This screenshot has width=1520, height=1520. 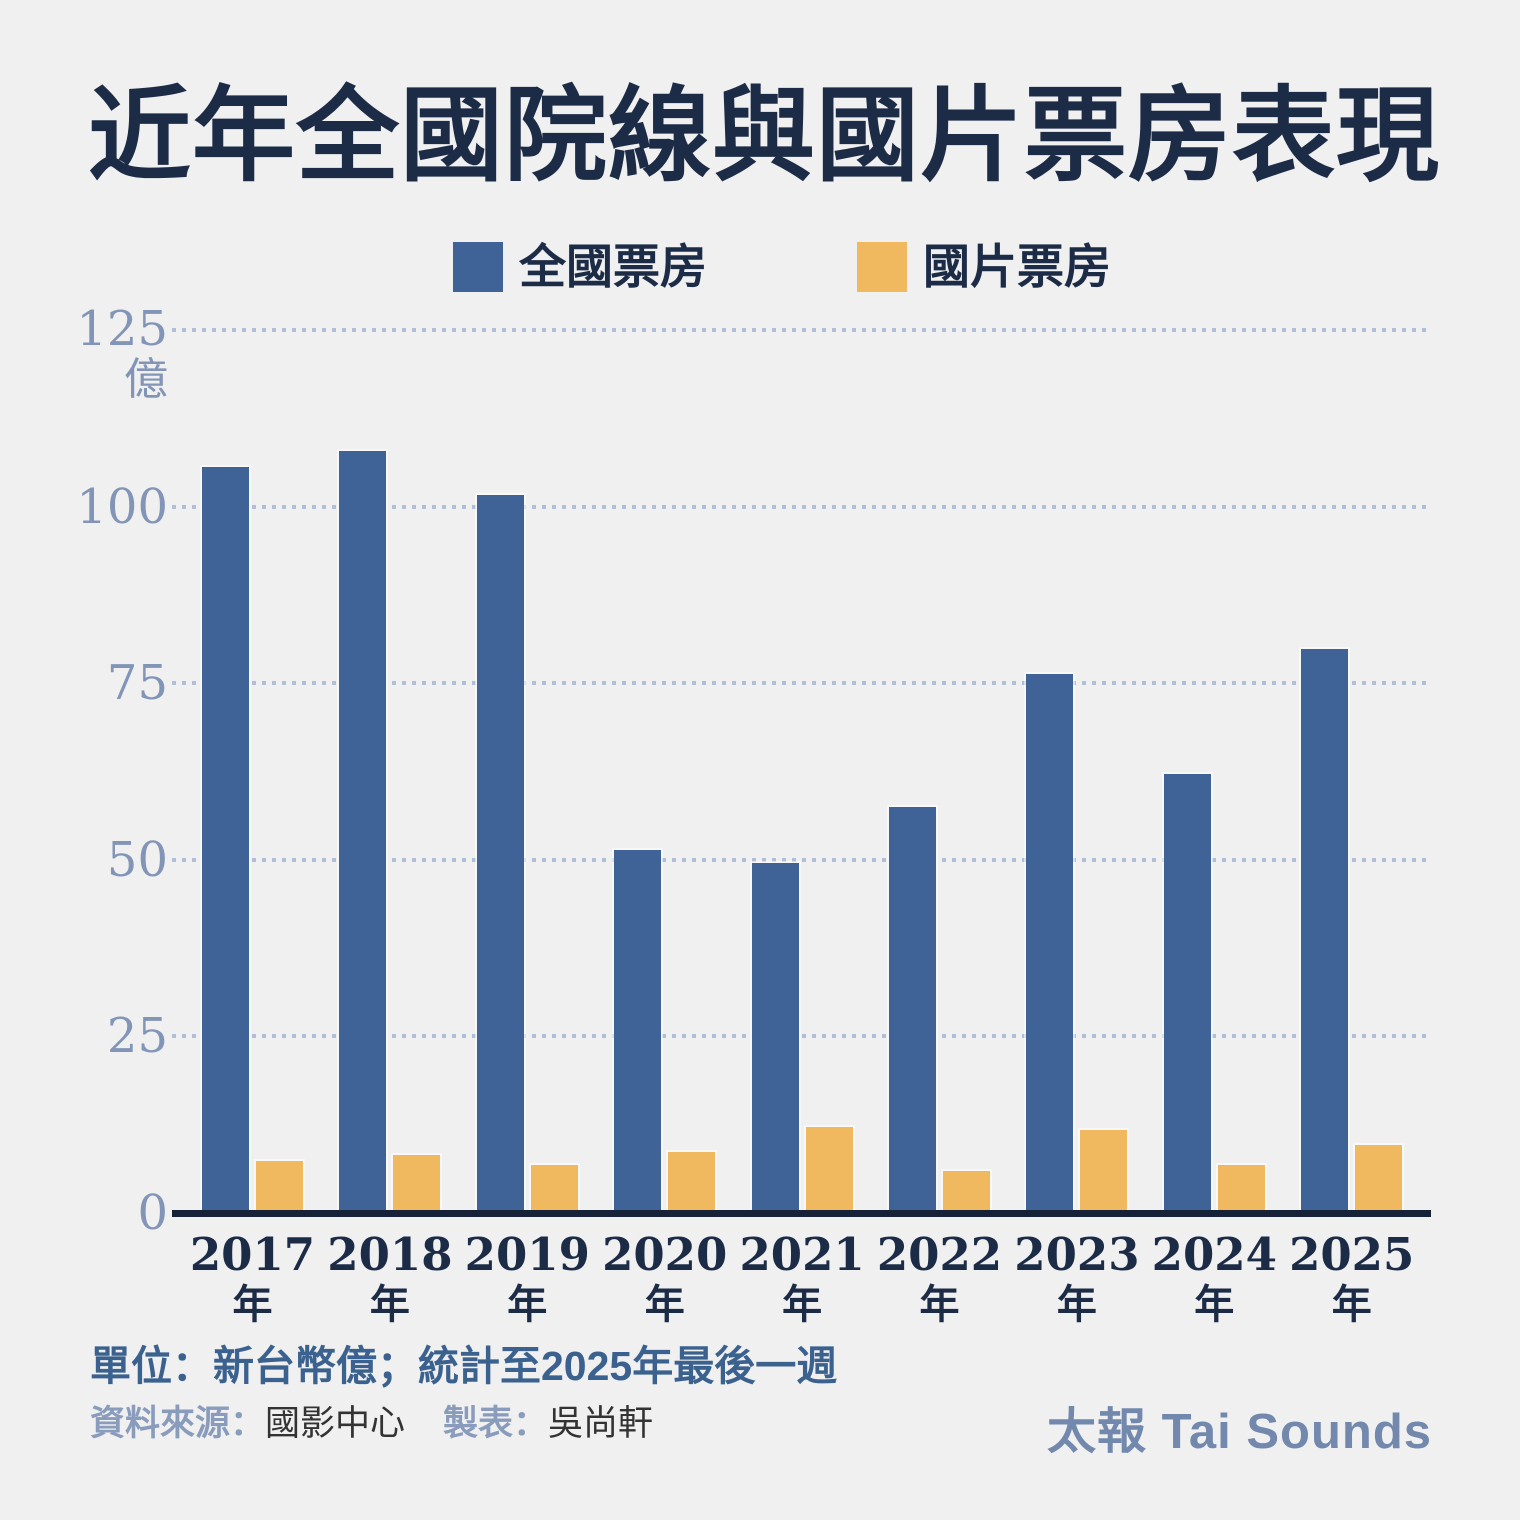 I want to click on y-tick-100: 100, so click(x=122, y=506).